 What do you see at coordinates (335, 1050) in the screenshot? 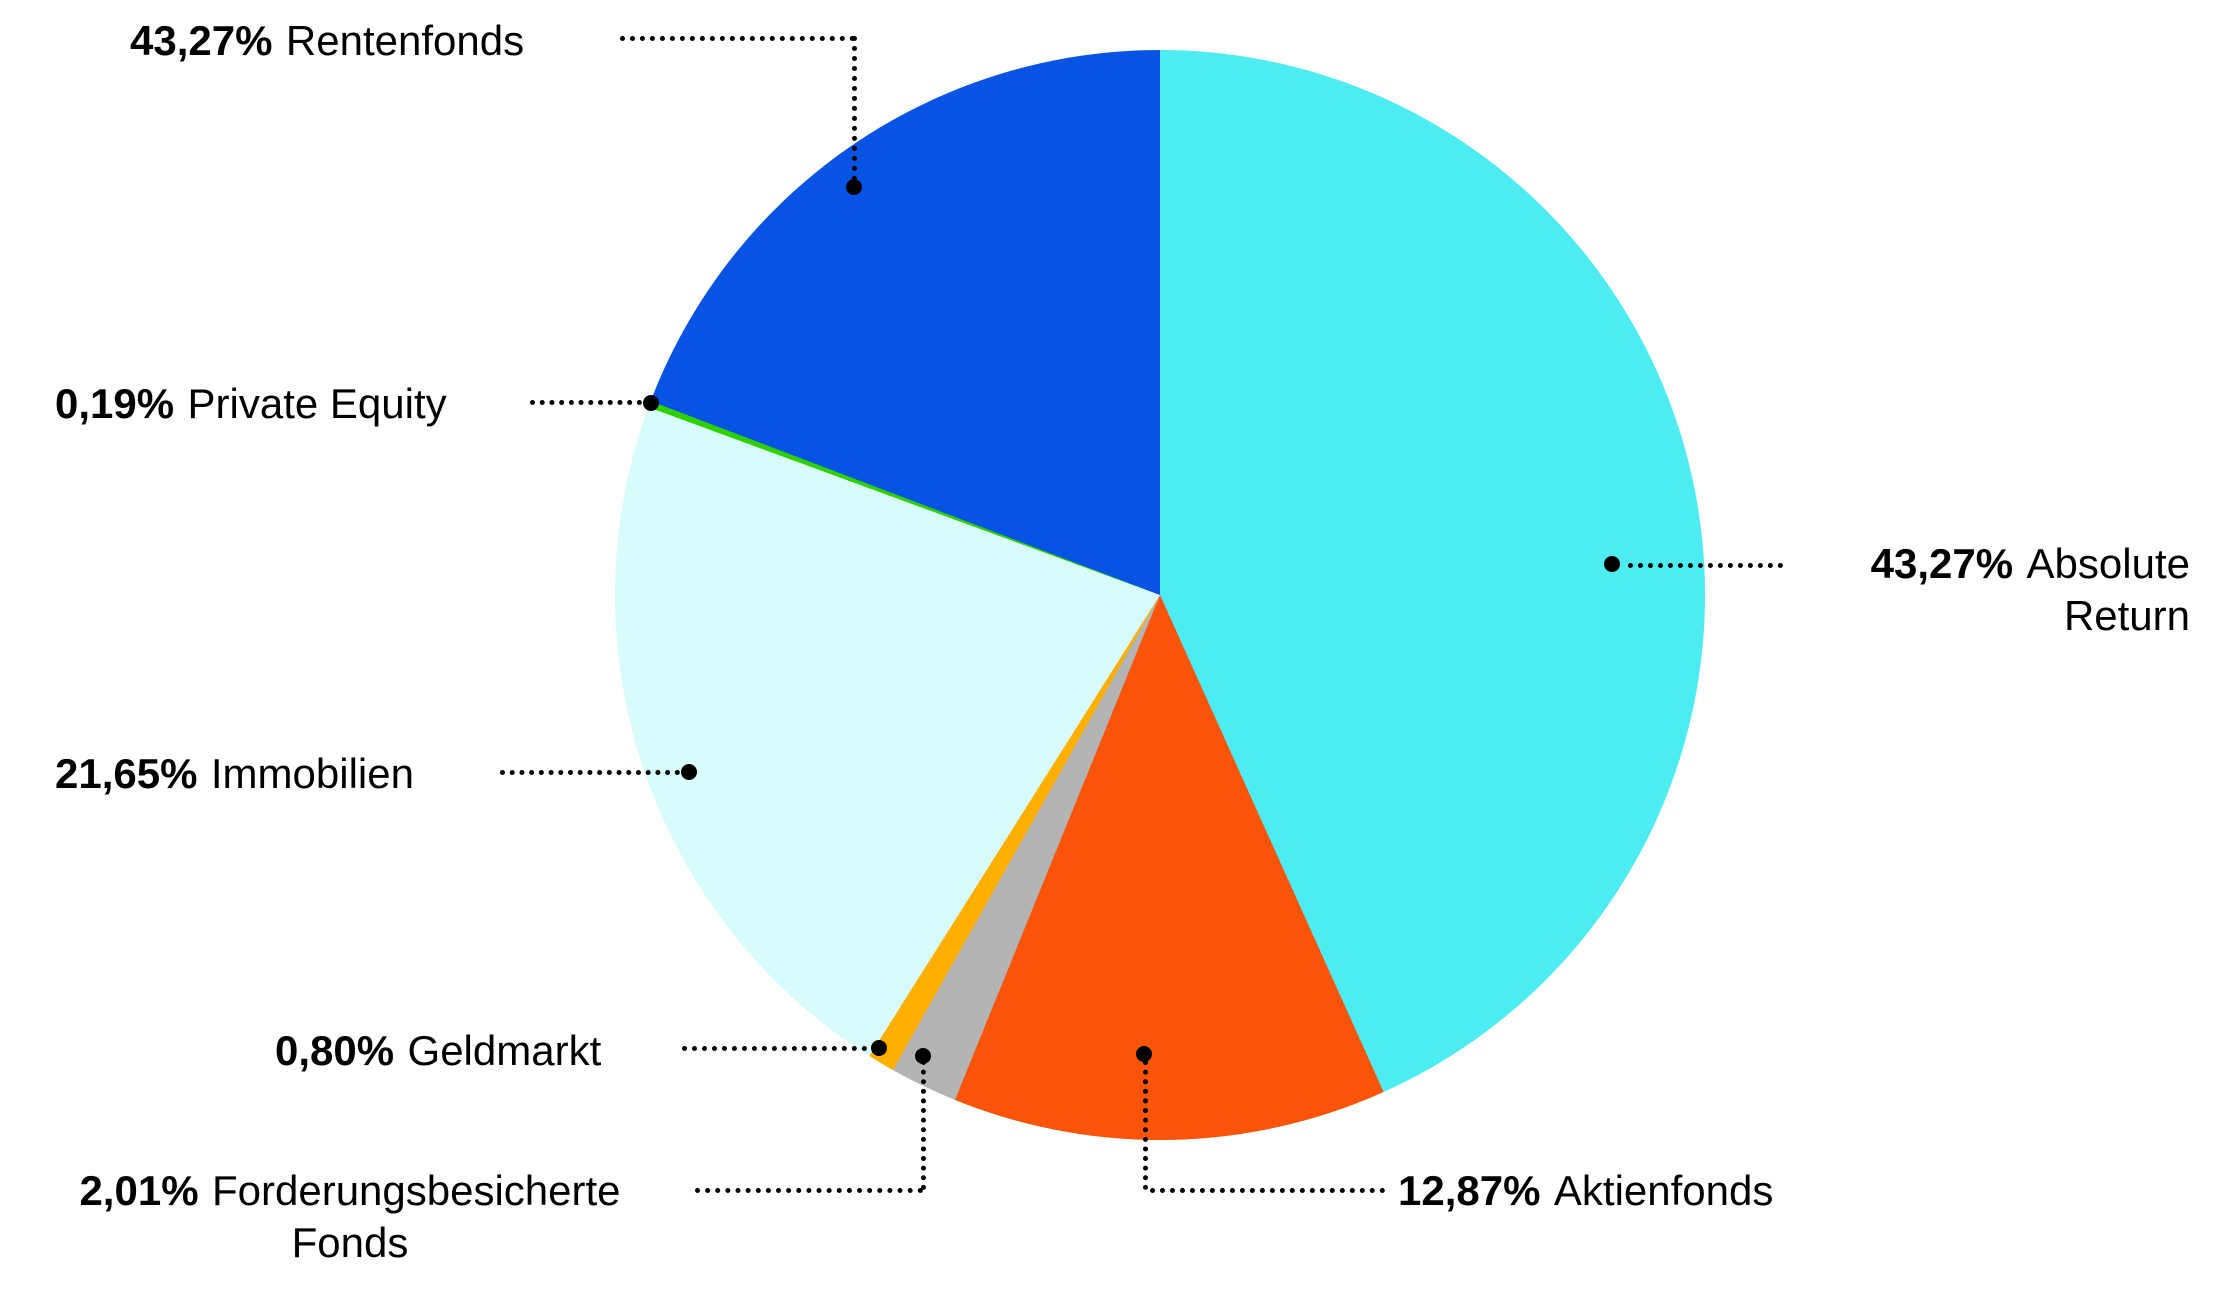
I see `geldmarkt-percent: 0,80%` at bounding box center [335, 1050].